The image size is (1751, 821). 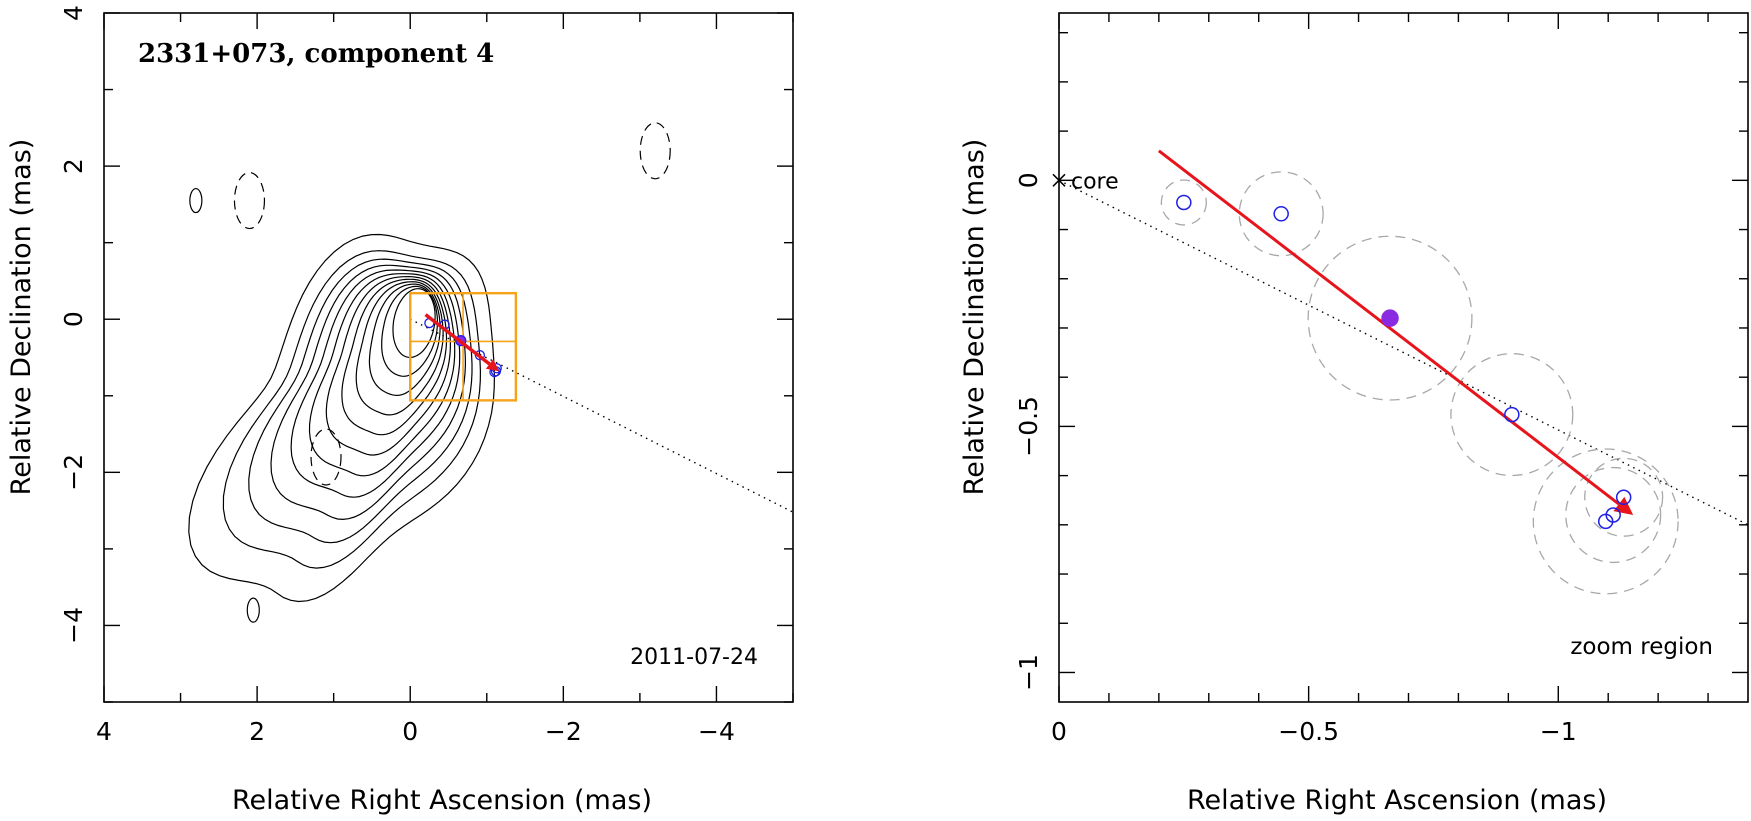 I want to click on zoom-region-label: zoom region, so click(x=1641, y=647).